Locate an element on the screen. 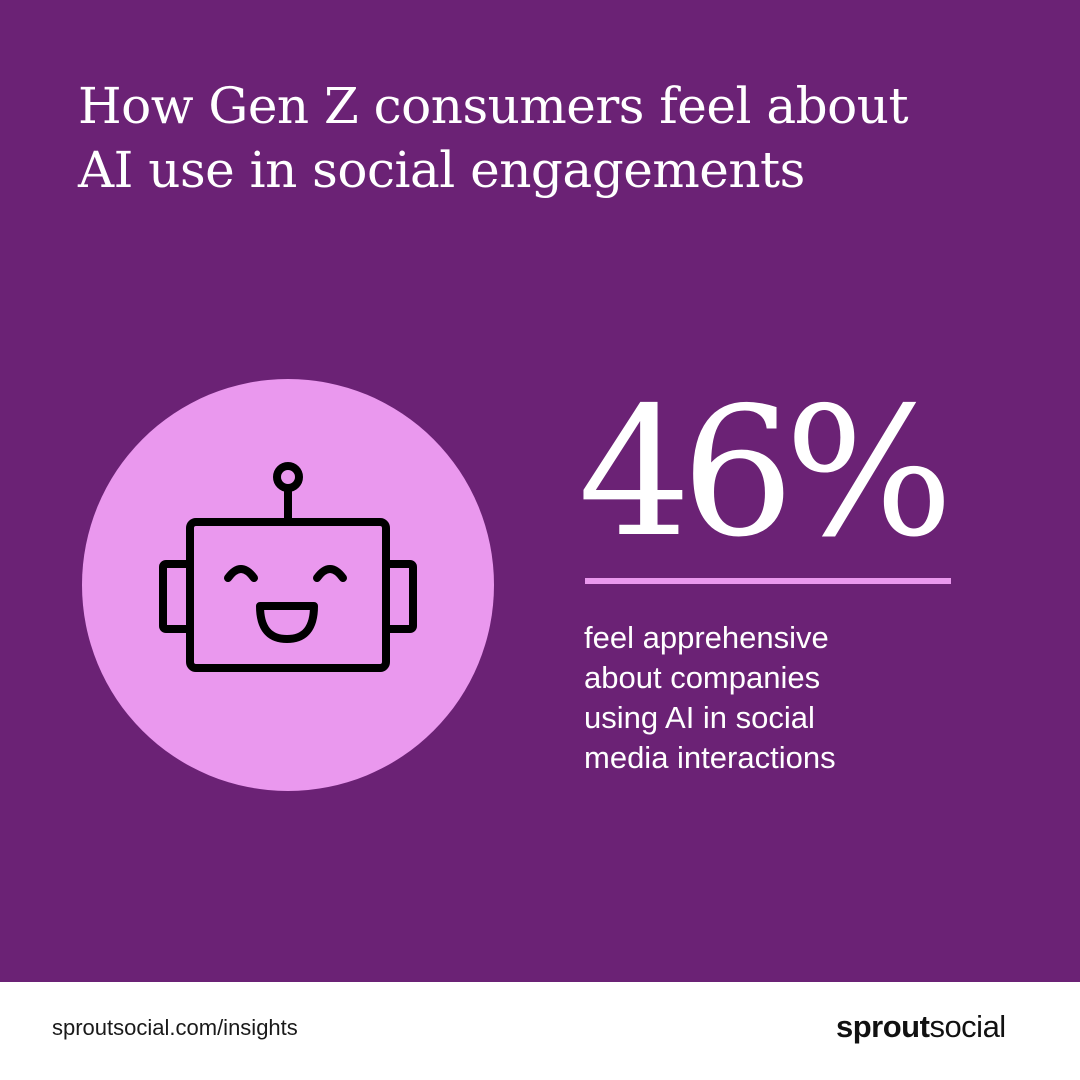  stat-percentage: 46% is located at coordinates (766, 472).